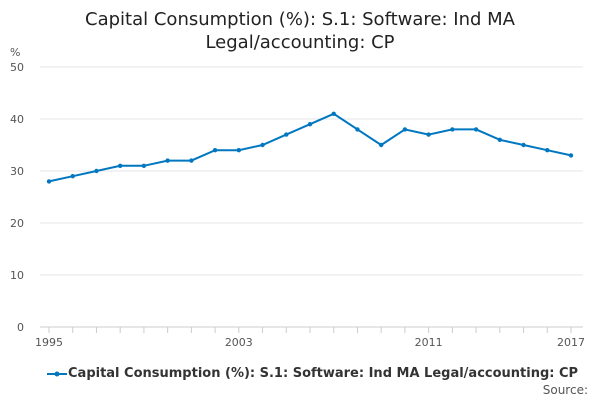 Image resolution: width=600 pixels, height=400 pixels. Describe the element at coordinates (300, 42) in the screenshot. I see `chart-title-line2: Legal/accounting: CP` at that location.